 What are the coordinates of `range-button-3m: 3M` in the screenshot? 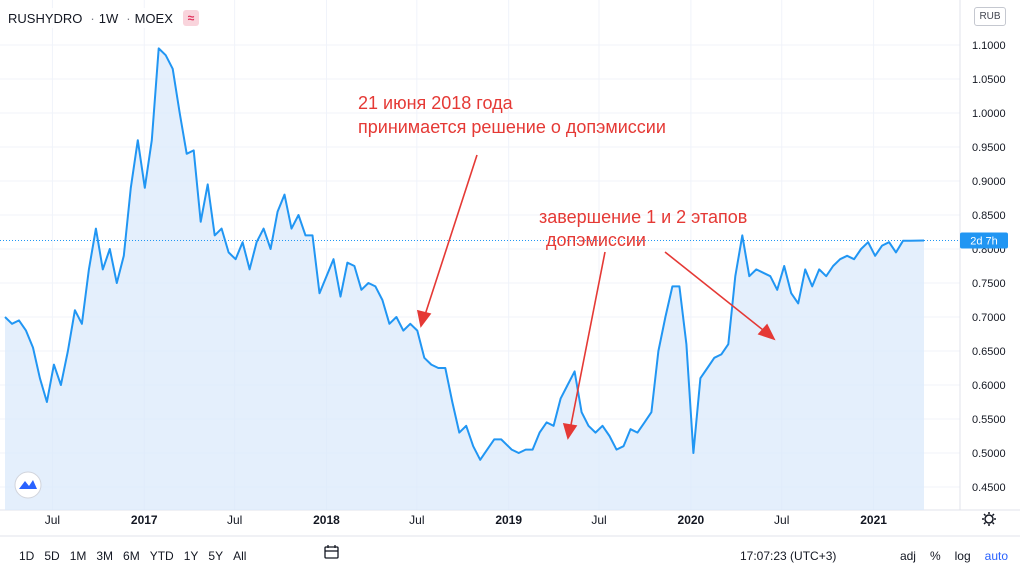 It's located at (105, 556).